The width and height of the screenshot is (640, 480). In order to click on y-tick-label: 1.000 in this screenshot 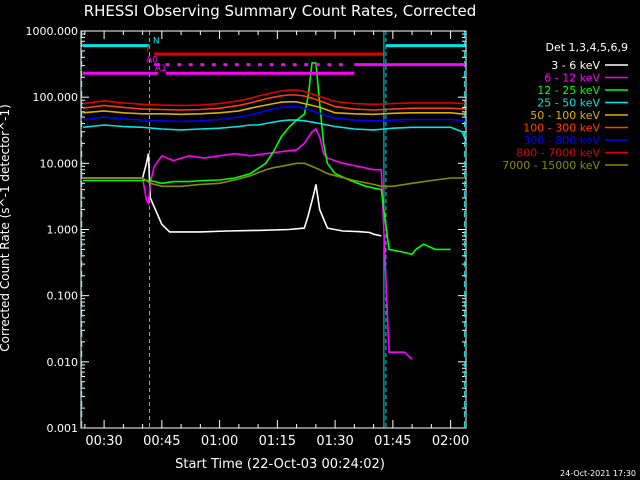, I will do `click(63, 230)`.